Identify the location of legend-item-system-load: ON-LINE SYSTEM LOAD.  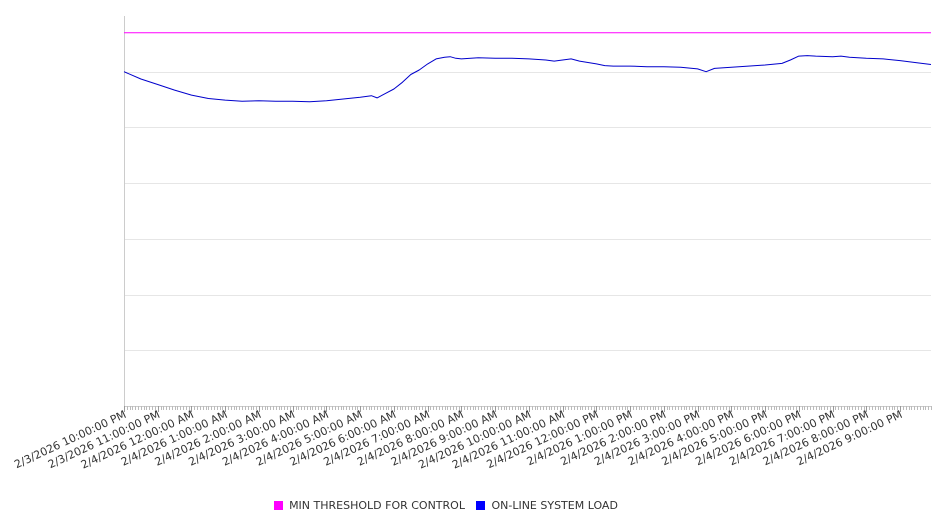
(547, 505).